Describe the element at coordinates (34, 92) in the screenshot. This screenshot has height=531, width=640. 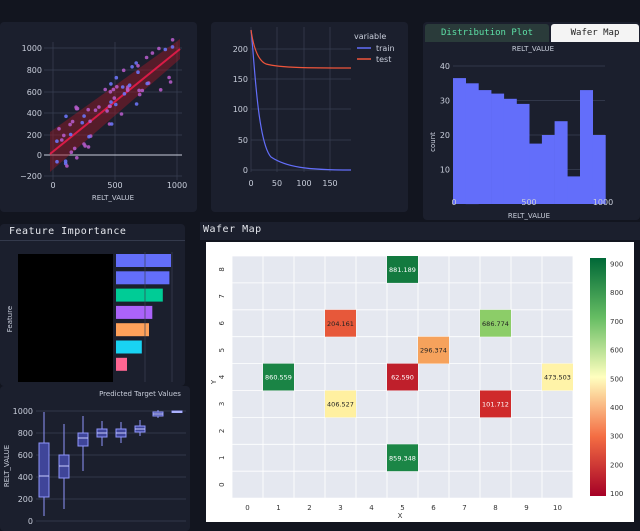
I see `regression-ytick: 600` at that location.